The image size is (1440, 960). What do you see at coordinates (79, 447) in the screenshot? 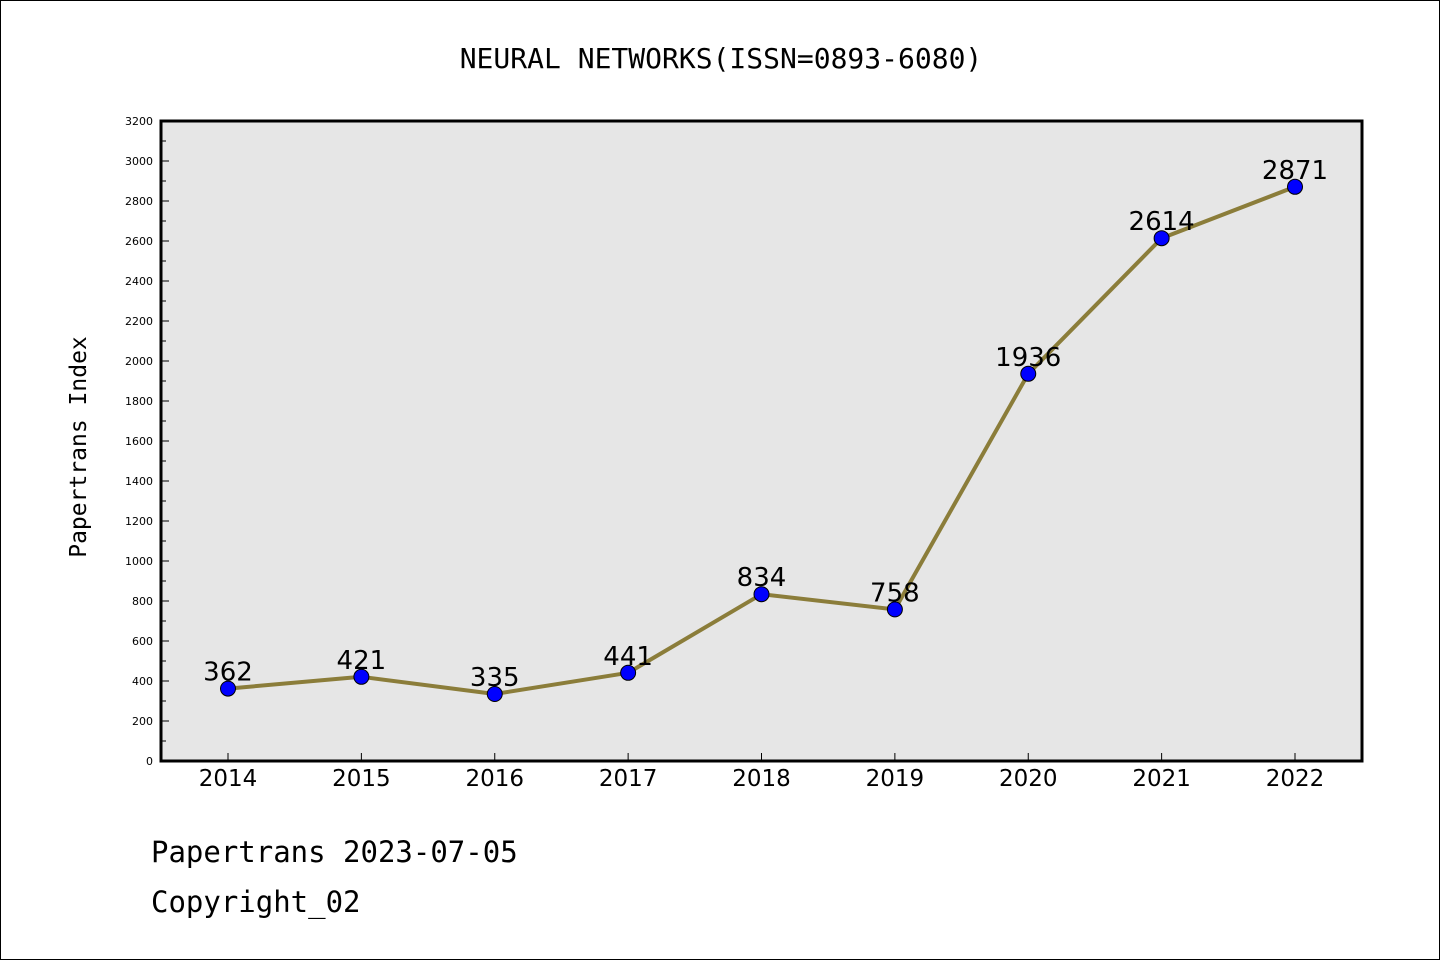
I see `y-axis-label: Papertrans Index` at bounding box center [79, 447].